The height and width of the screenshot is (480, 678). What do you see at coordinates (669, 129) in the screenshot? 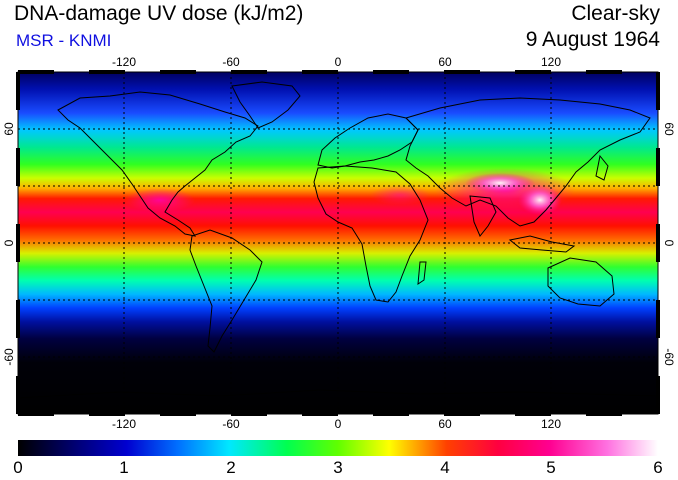
I see `lat-tick-right: 60` at bounding box center [669, 129].